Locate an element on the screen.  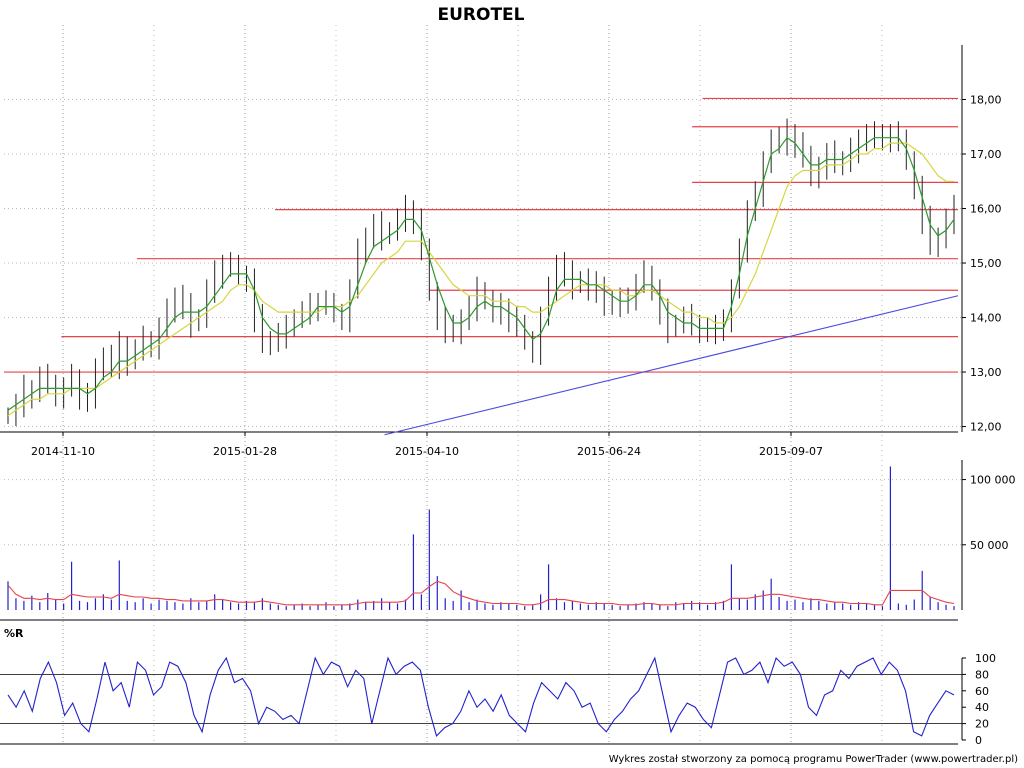
price-tick-label: 14,00 is located at coordinates (986, 318).